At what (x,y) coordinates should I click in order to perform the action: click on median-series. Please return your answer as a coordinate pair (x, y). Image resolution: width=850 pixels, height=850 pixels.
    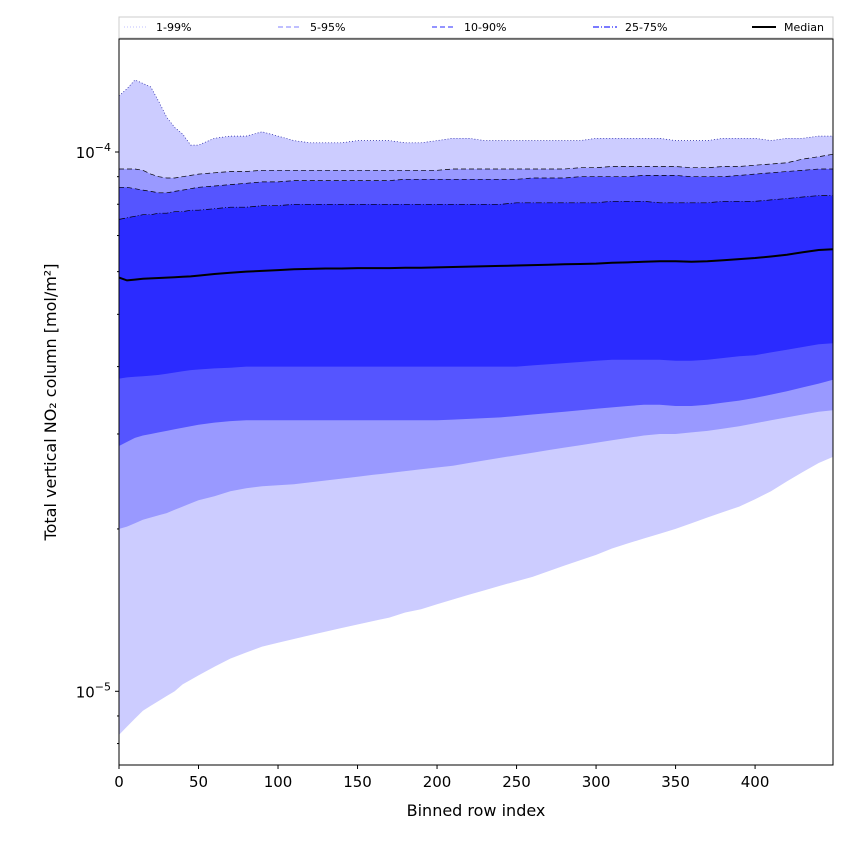
    Looking at the image, I should click on (476, 265).